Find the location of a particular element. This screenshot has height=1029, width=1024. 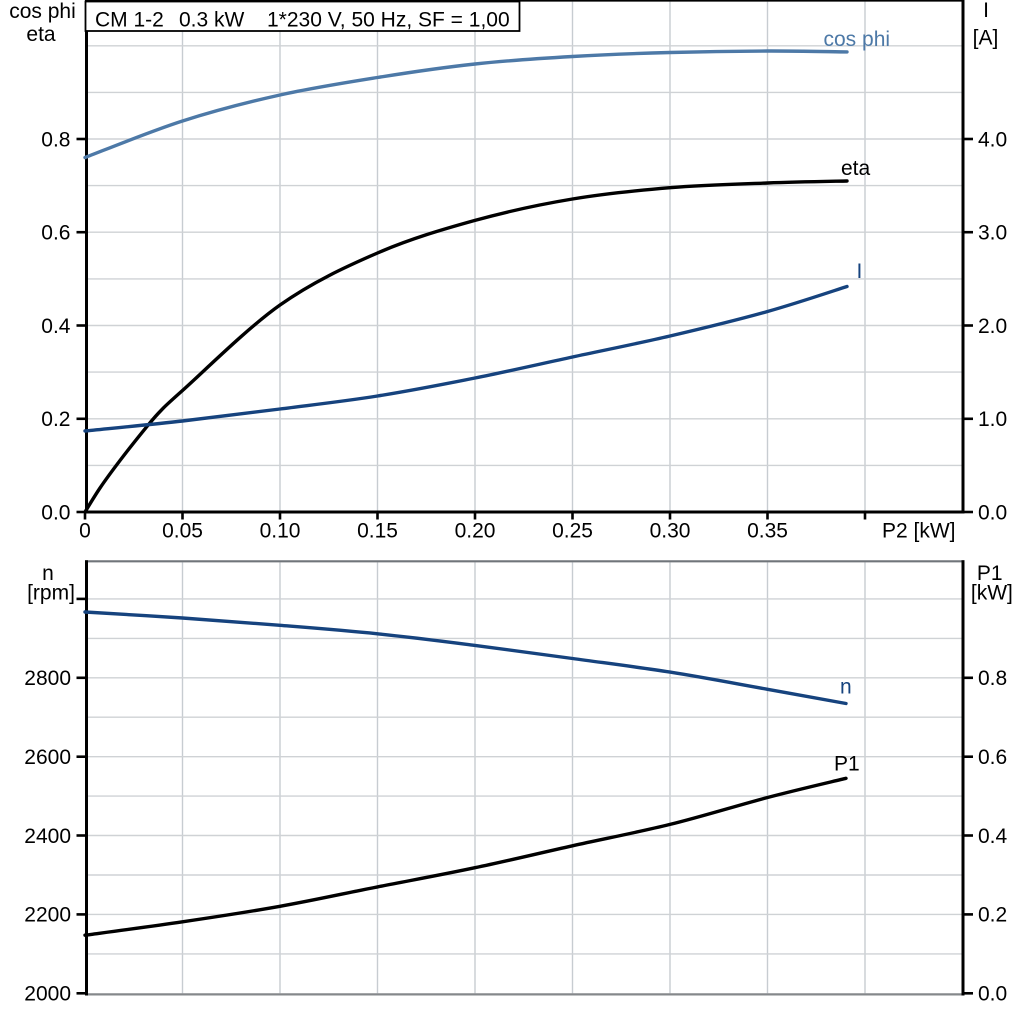

svg-text: P2 [kW] is located at coordinates (919, 531).